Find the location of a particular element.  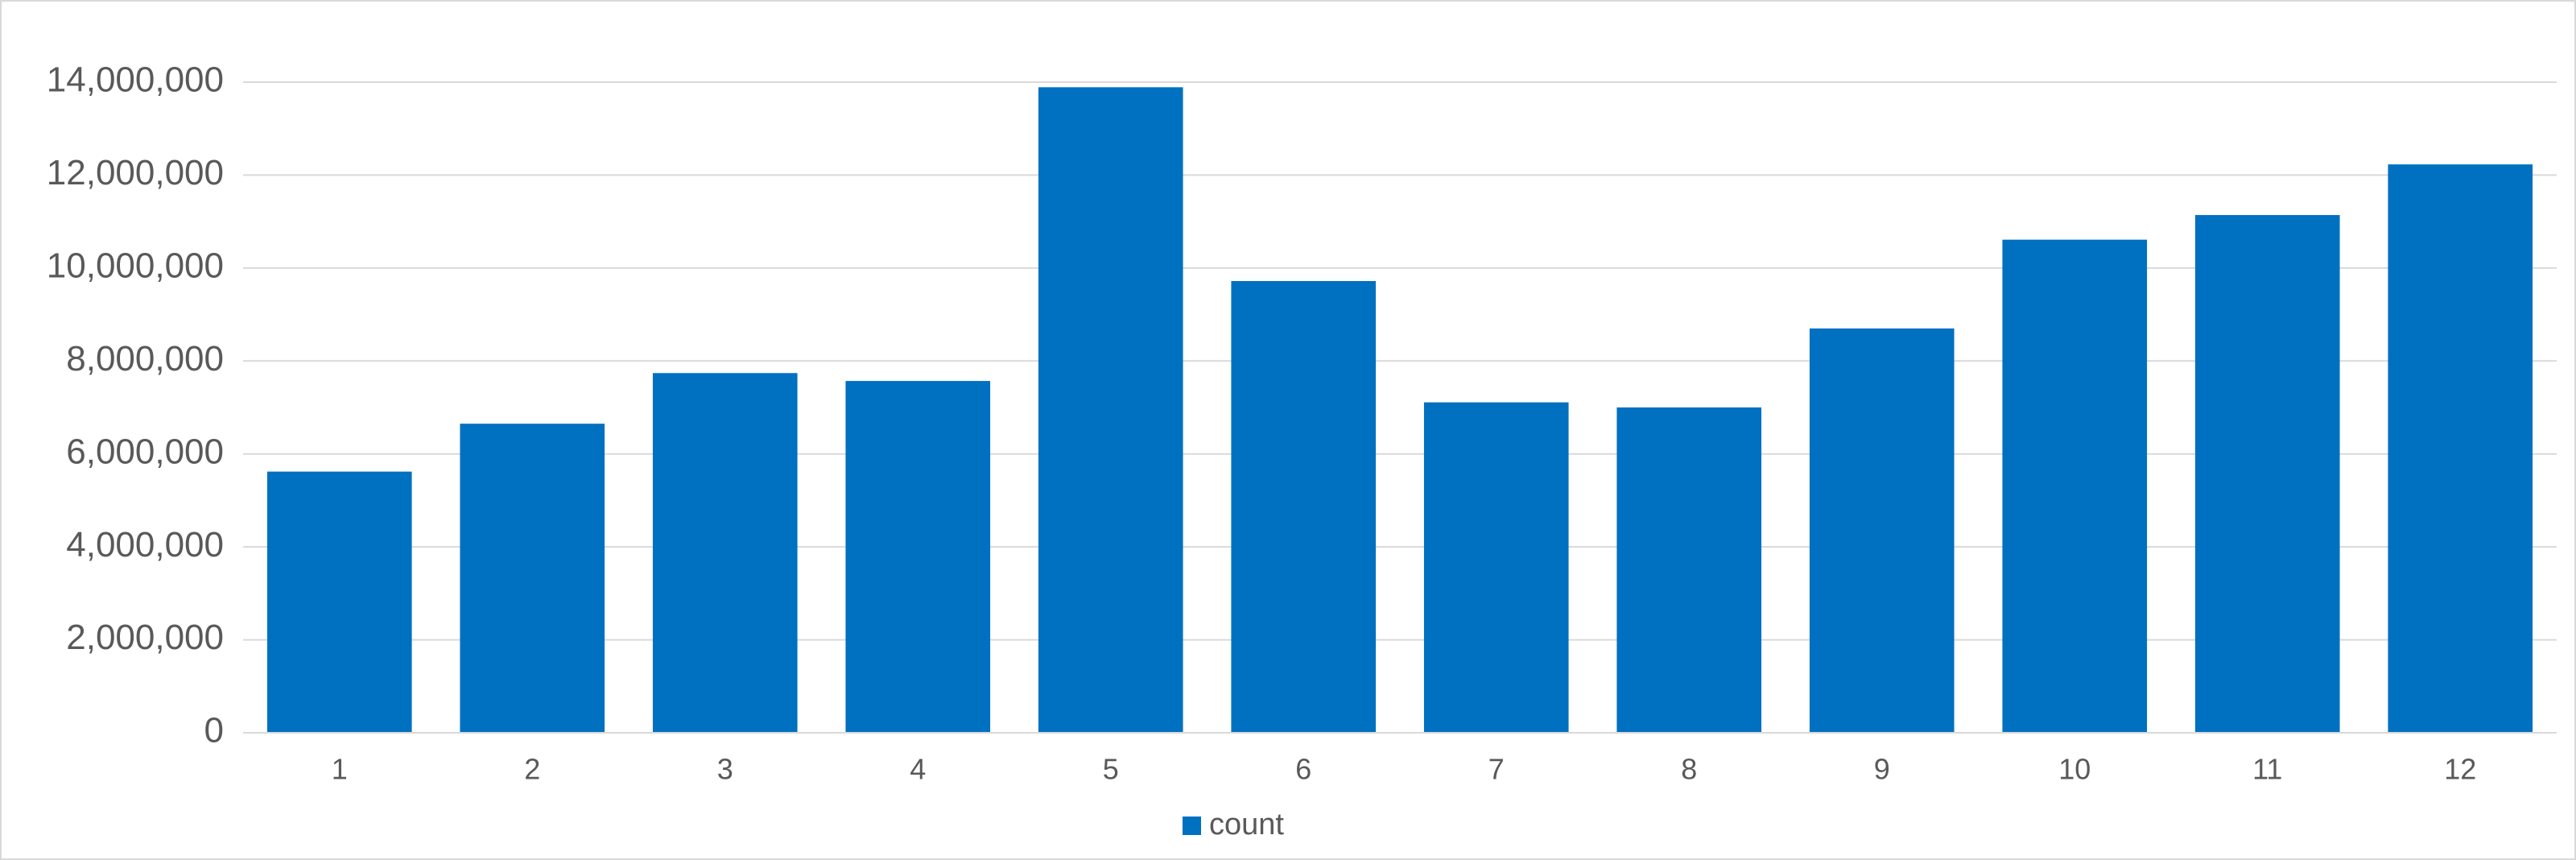

x-tick-label: 12 is located at coordinates (2460, 769).